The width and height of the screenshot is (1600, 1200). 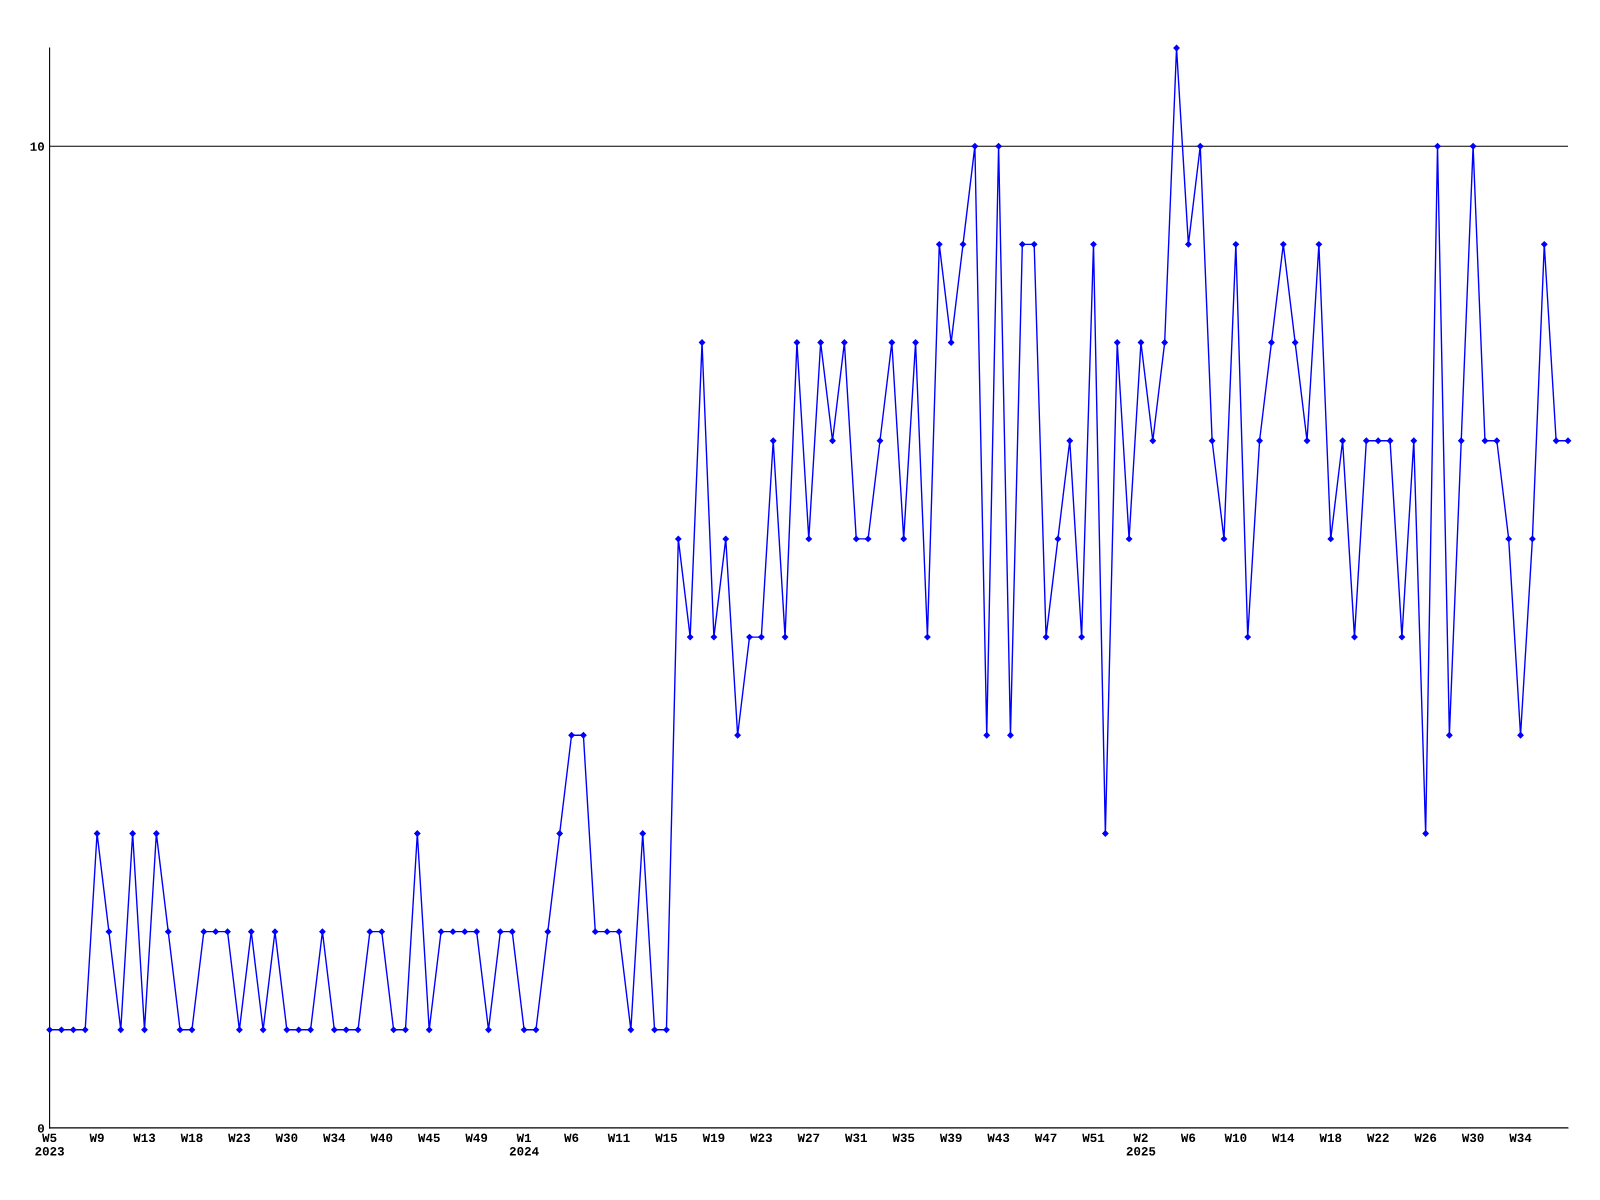 What do you see at coordinates (1377, 1137) in the screenshot?
I see `x-tick-label: W22` at bounding box center [1377, 1137].